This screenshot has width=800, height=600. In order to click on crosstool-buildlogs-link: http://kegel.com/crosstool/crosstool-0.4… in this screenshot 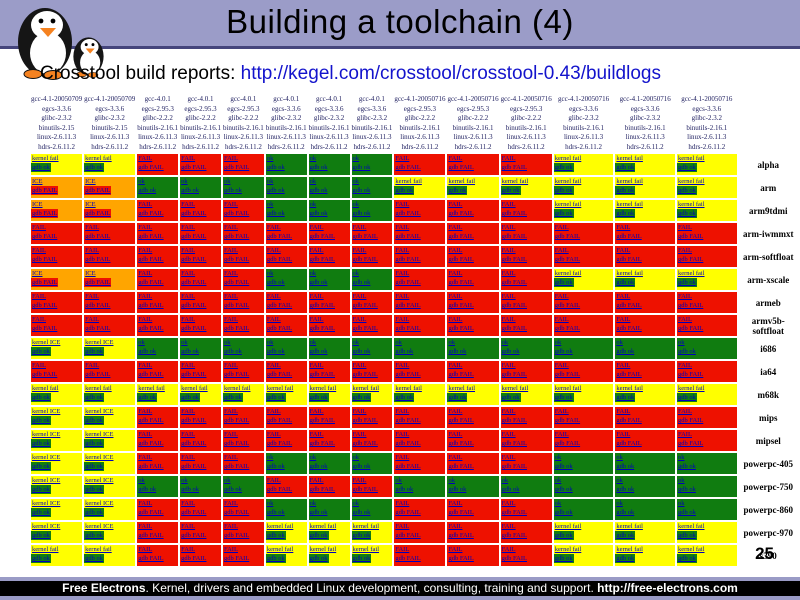, I will do `click(450, 73)`.